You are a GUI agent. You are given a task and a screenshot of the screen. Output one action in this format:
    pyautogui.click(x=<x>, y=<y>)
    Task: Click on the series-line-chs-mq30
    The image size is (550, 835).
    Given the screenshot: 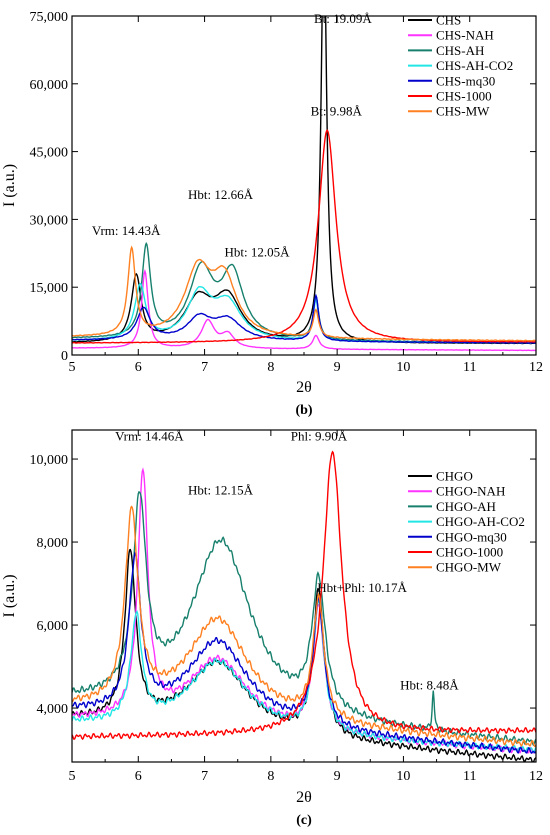 What is the action you would take?
    pyautogui.click(x=304, y=318)
    